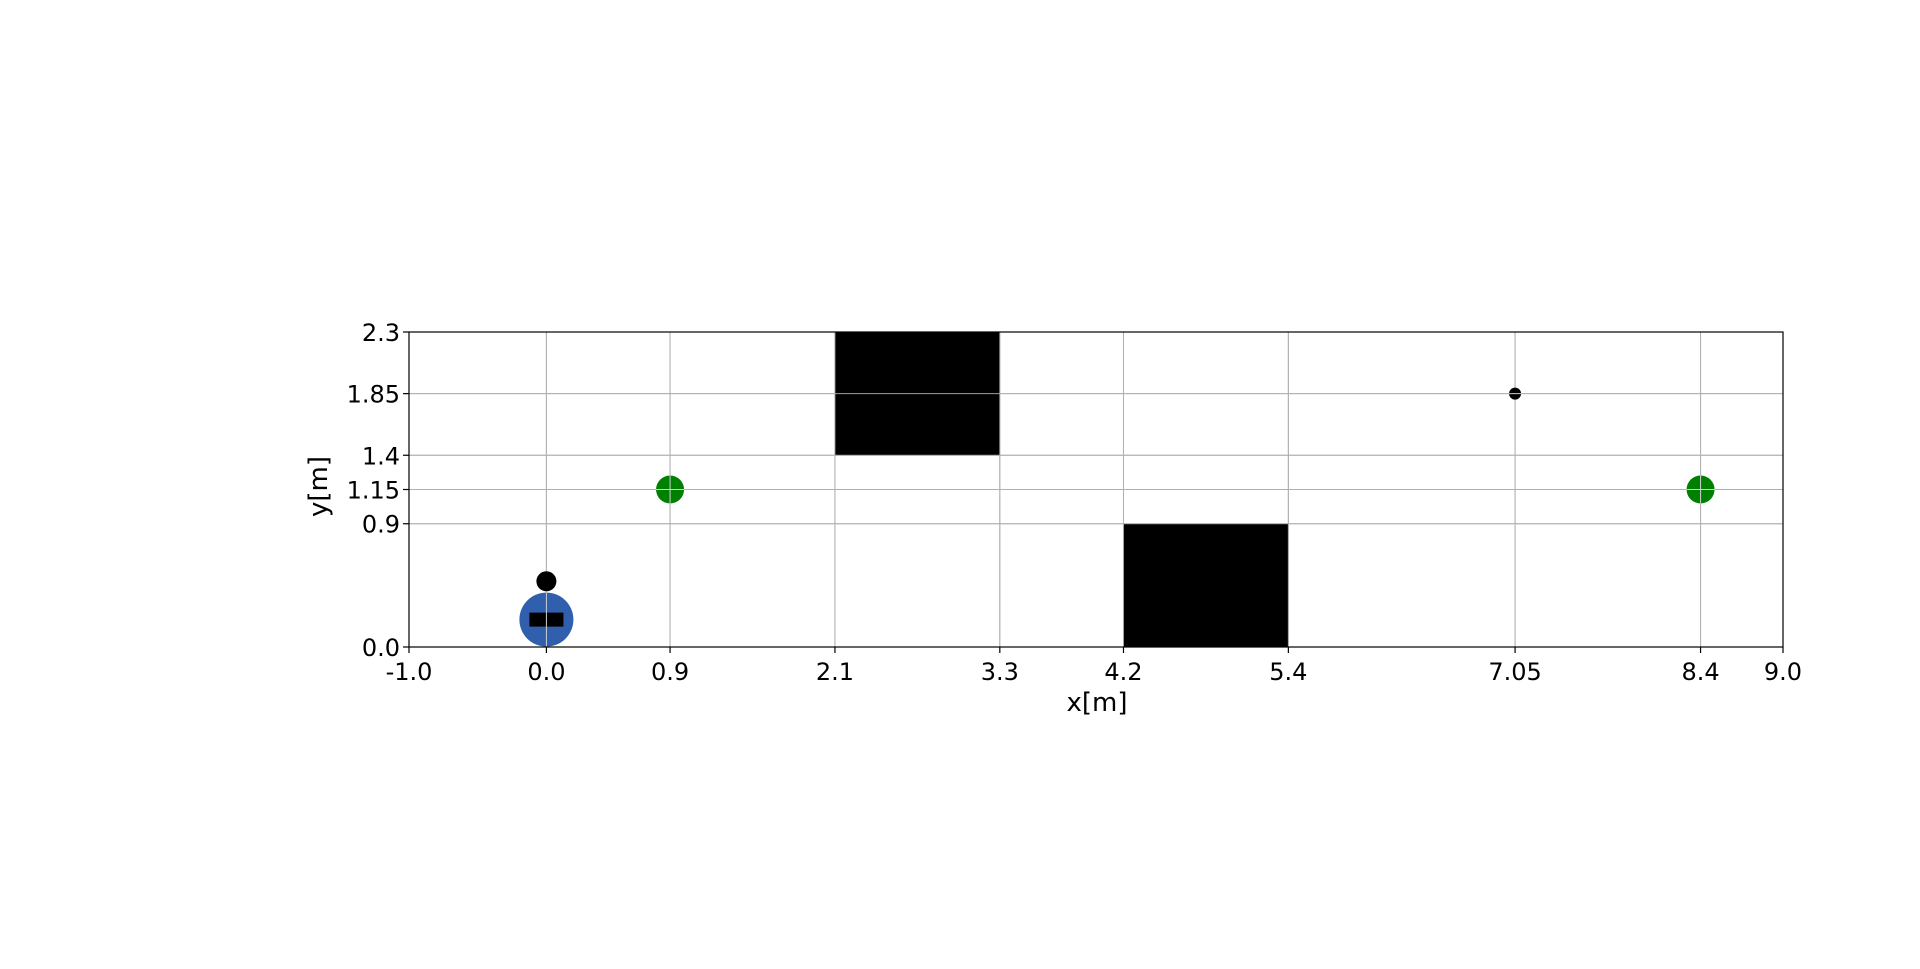  Describe the element at coordinates (1206, 585) in the screenshot. I see `obstacle-rect` at that location.